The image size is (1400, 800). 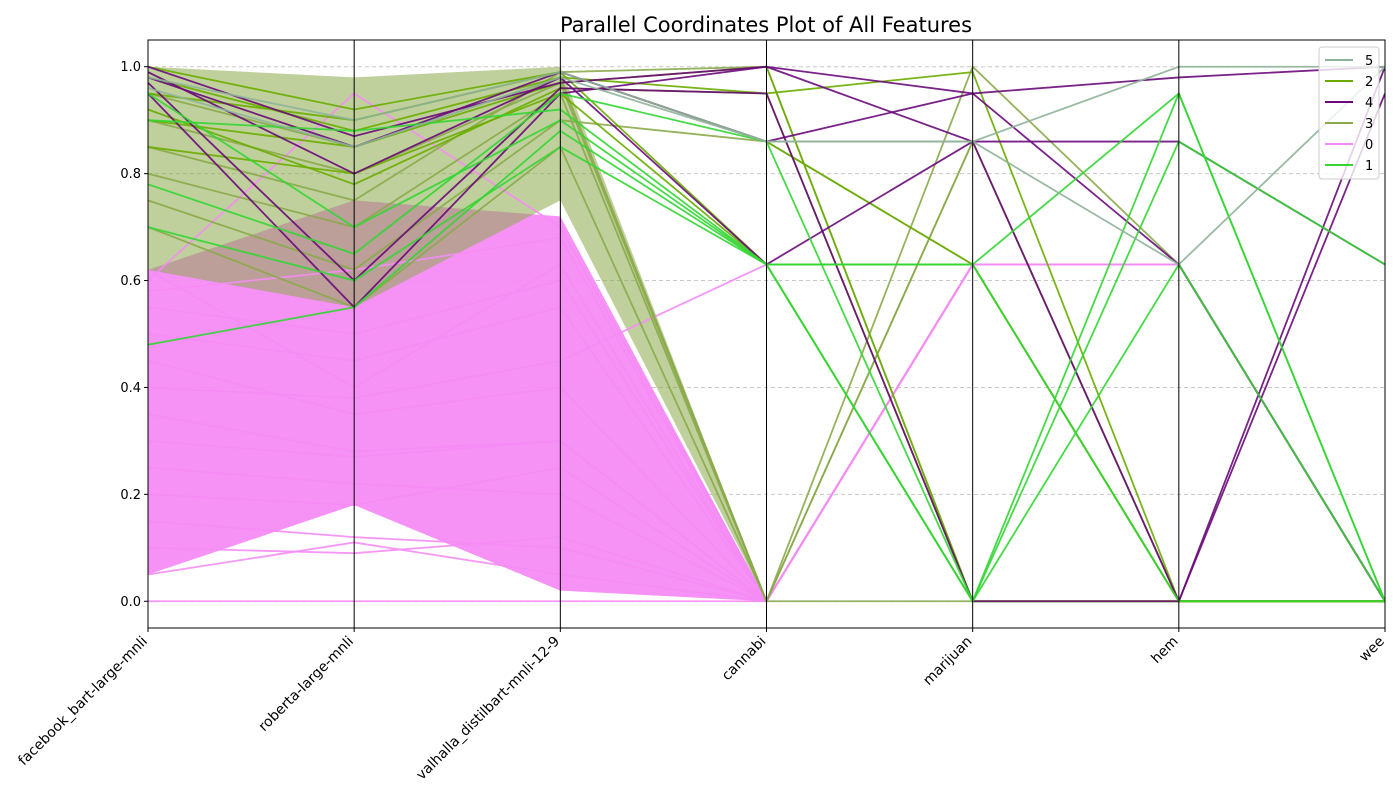 What do you see at coordinates (1369, 61) in the screenshot?
I see `legend-label-5: 5` at bounding box center [1369, 61].